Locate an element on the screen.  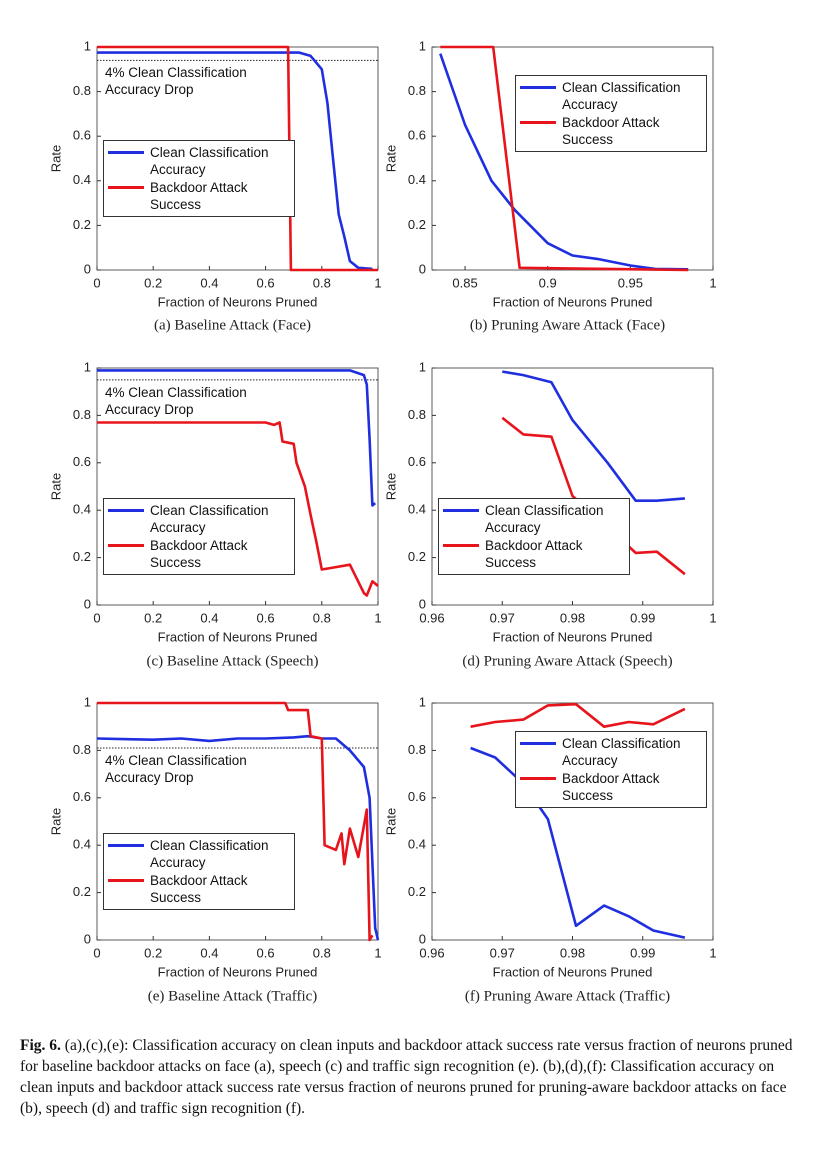
chart-caption: (d) Pruning Aware Attack (Speech) is located at coordinates (567, 661).